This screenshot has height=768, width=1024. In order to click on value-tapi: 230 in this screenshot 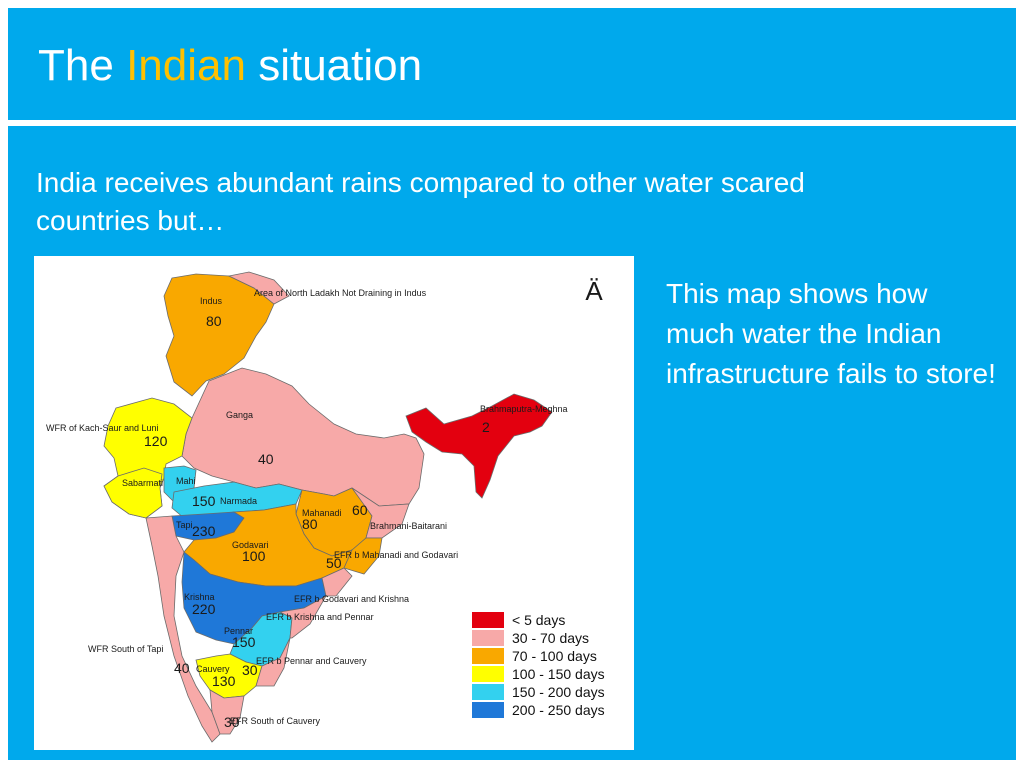, I will do `click(204, 531)`.